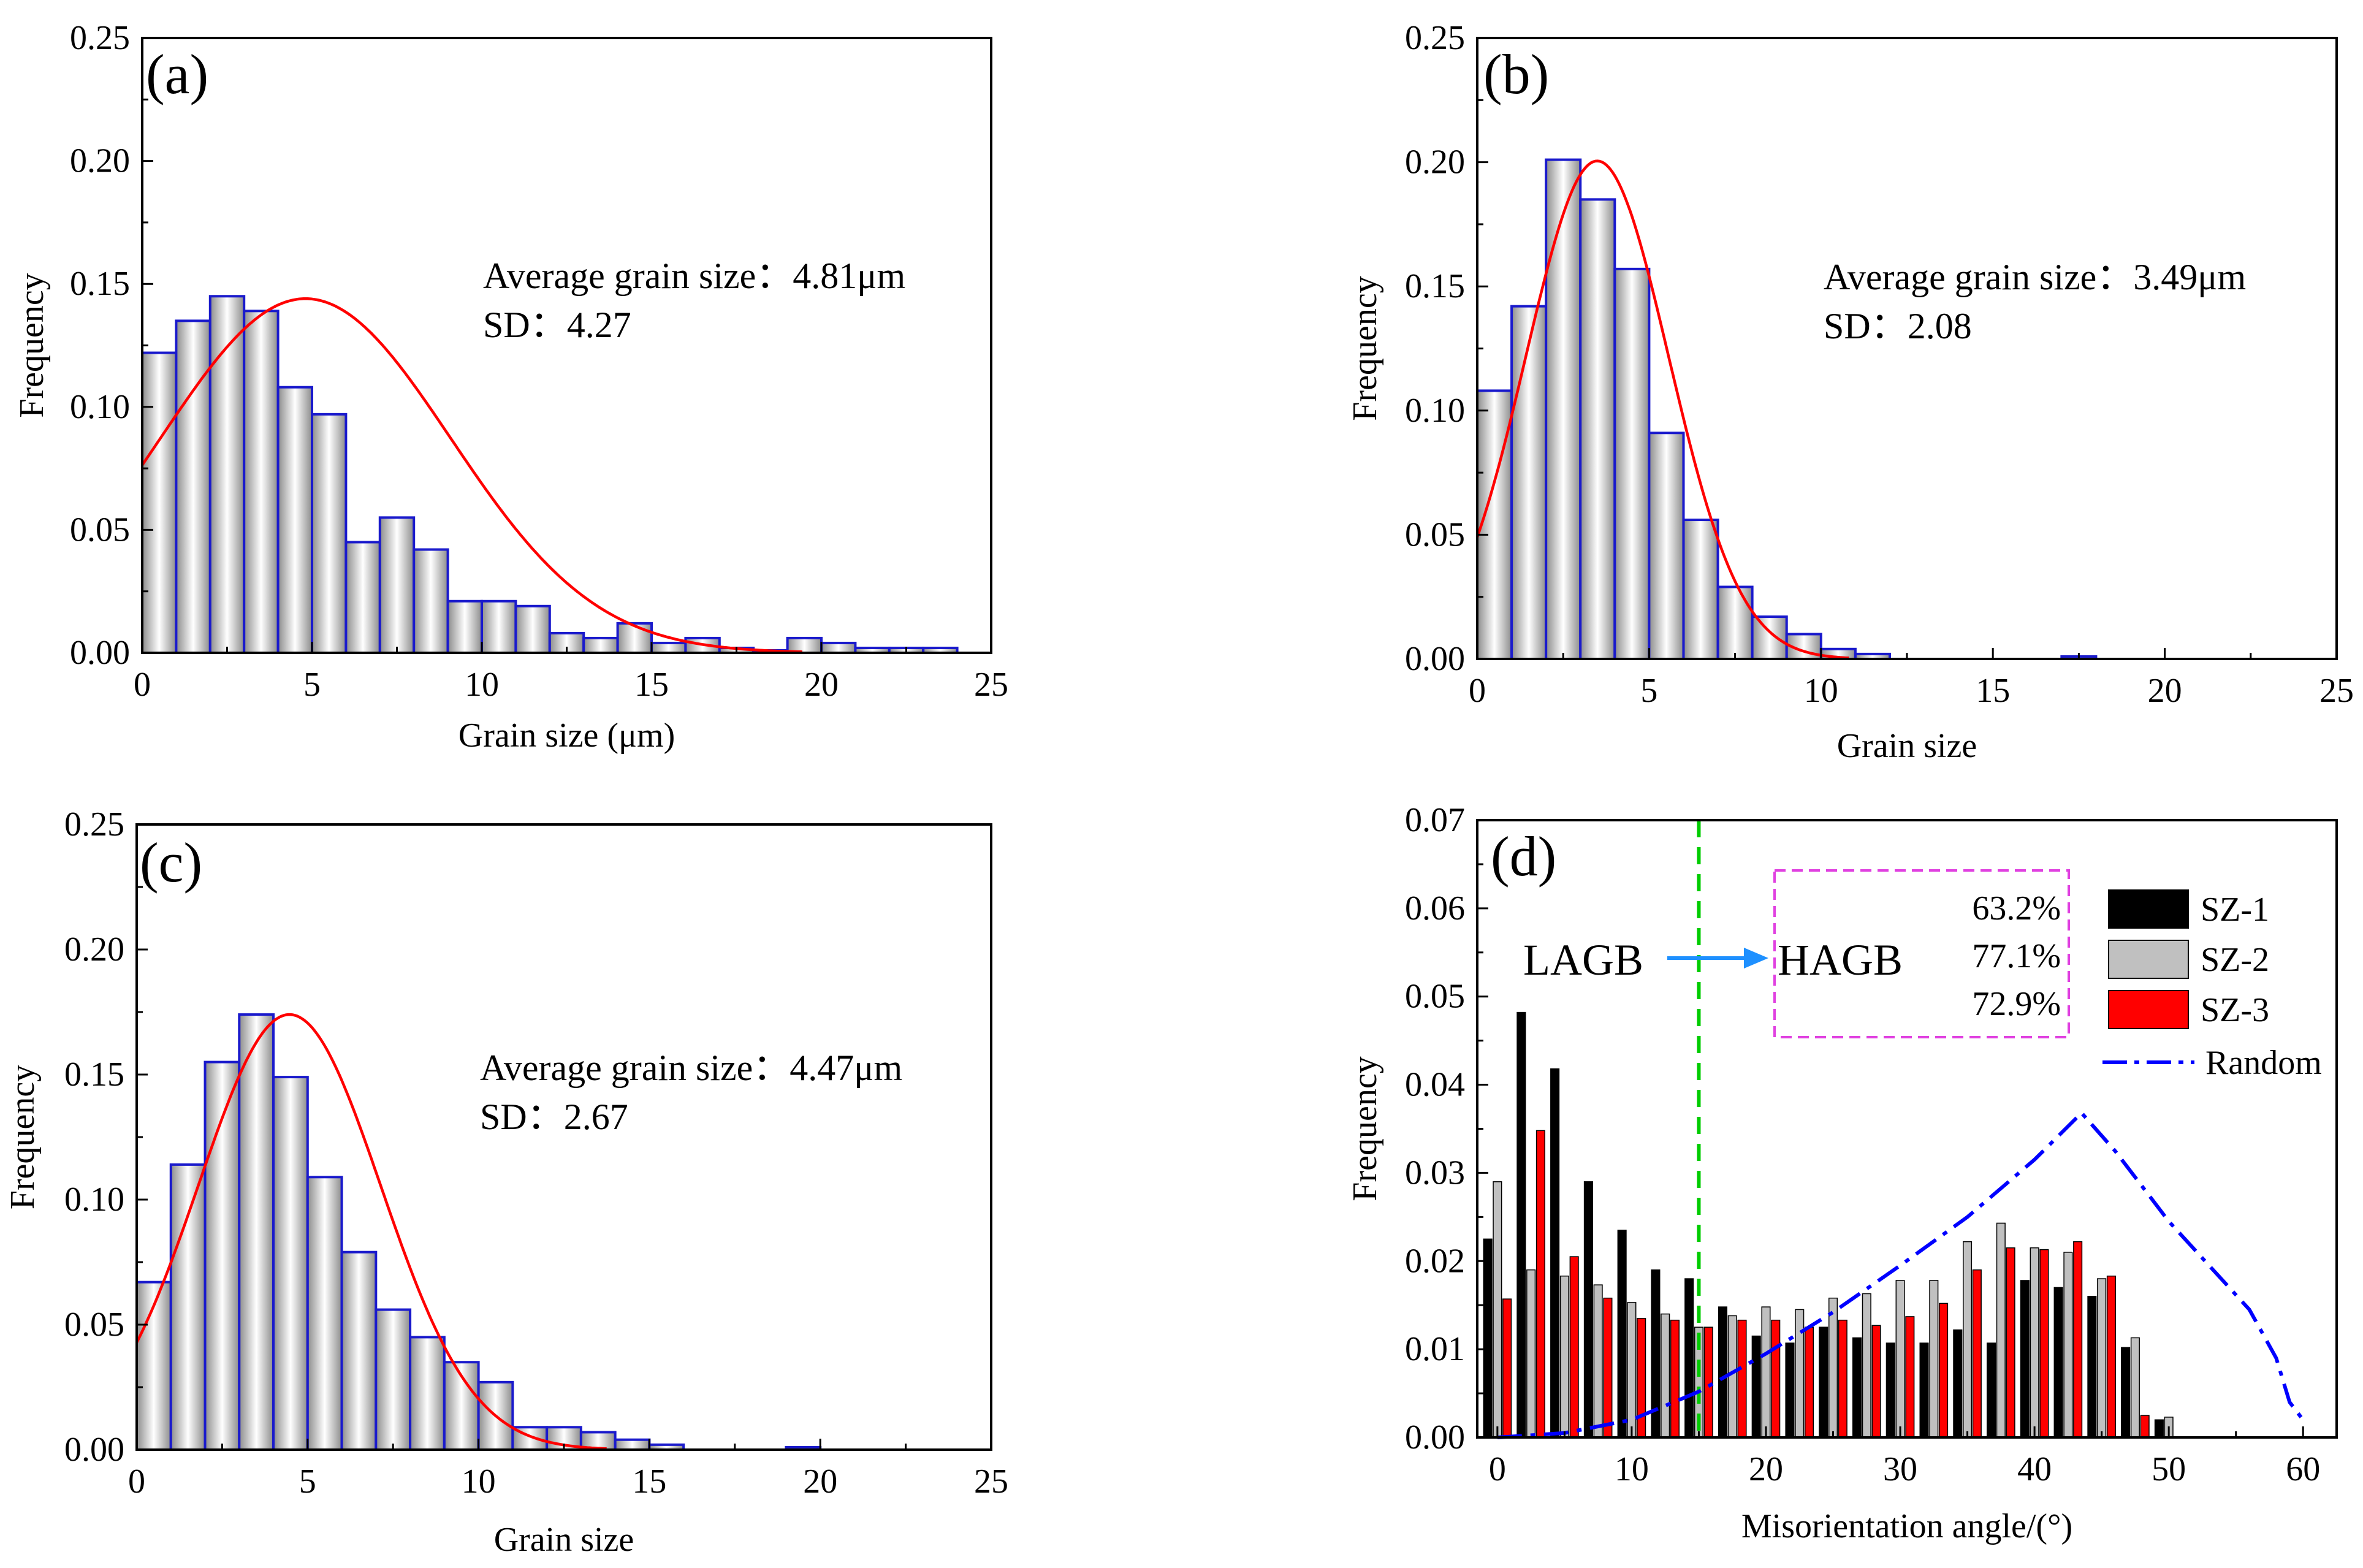 This screenshot has height=1568, width=2363. What do you see at coordinates (1435, 1173) in the screenshot?
I see `y-tick-label: 0.03` at bounding box center [1435, 1173].